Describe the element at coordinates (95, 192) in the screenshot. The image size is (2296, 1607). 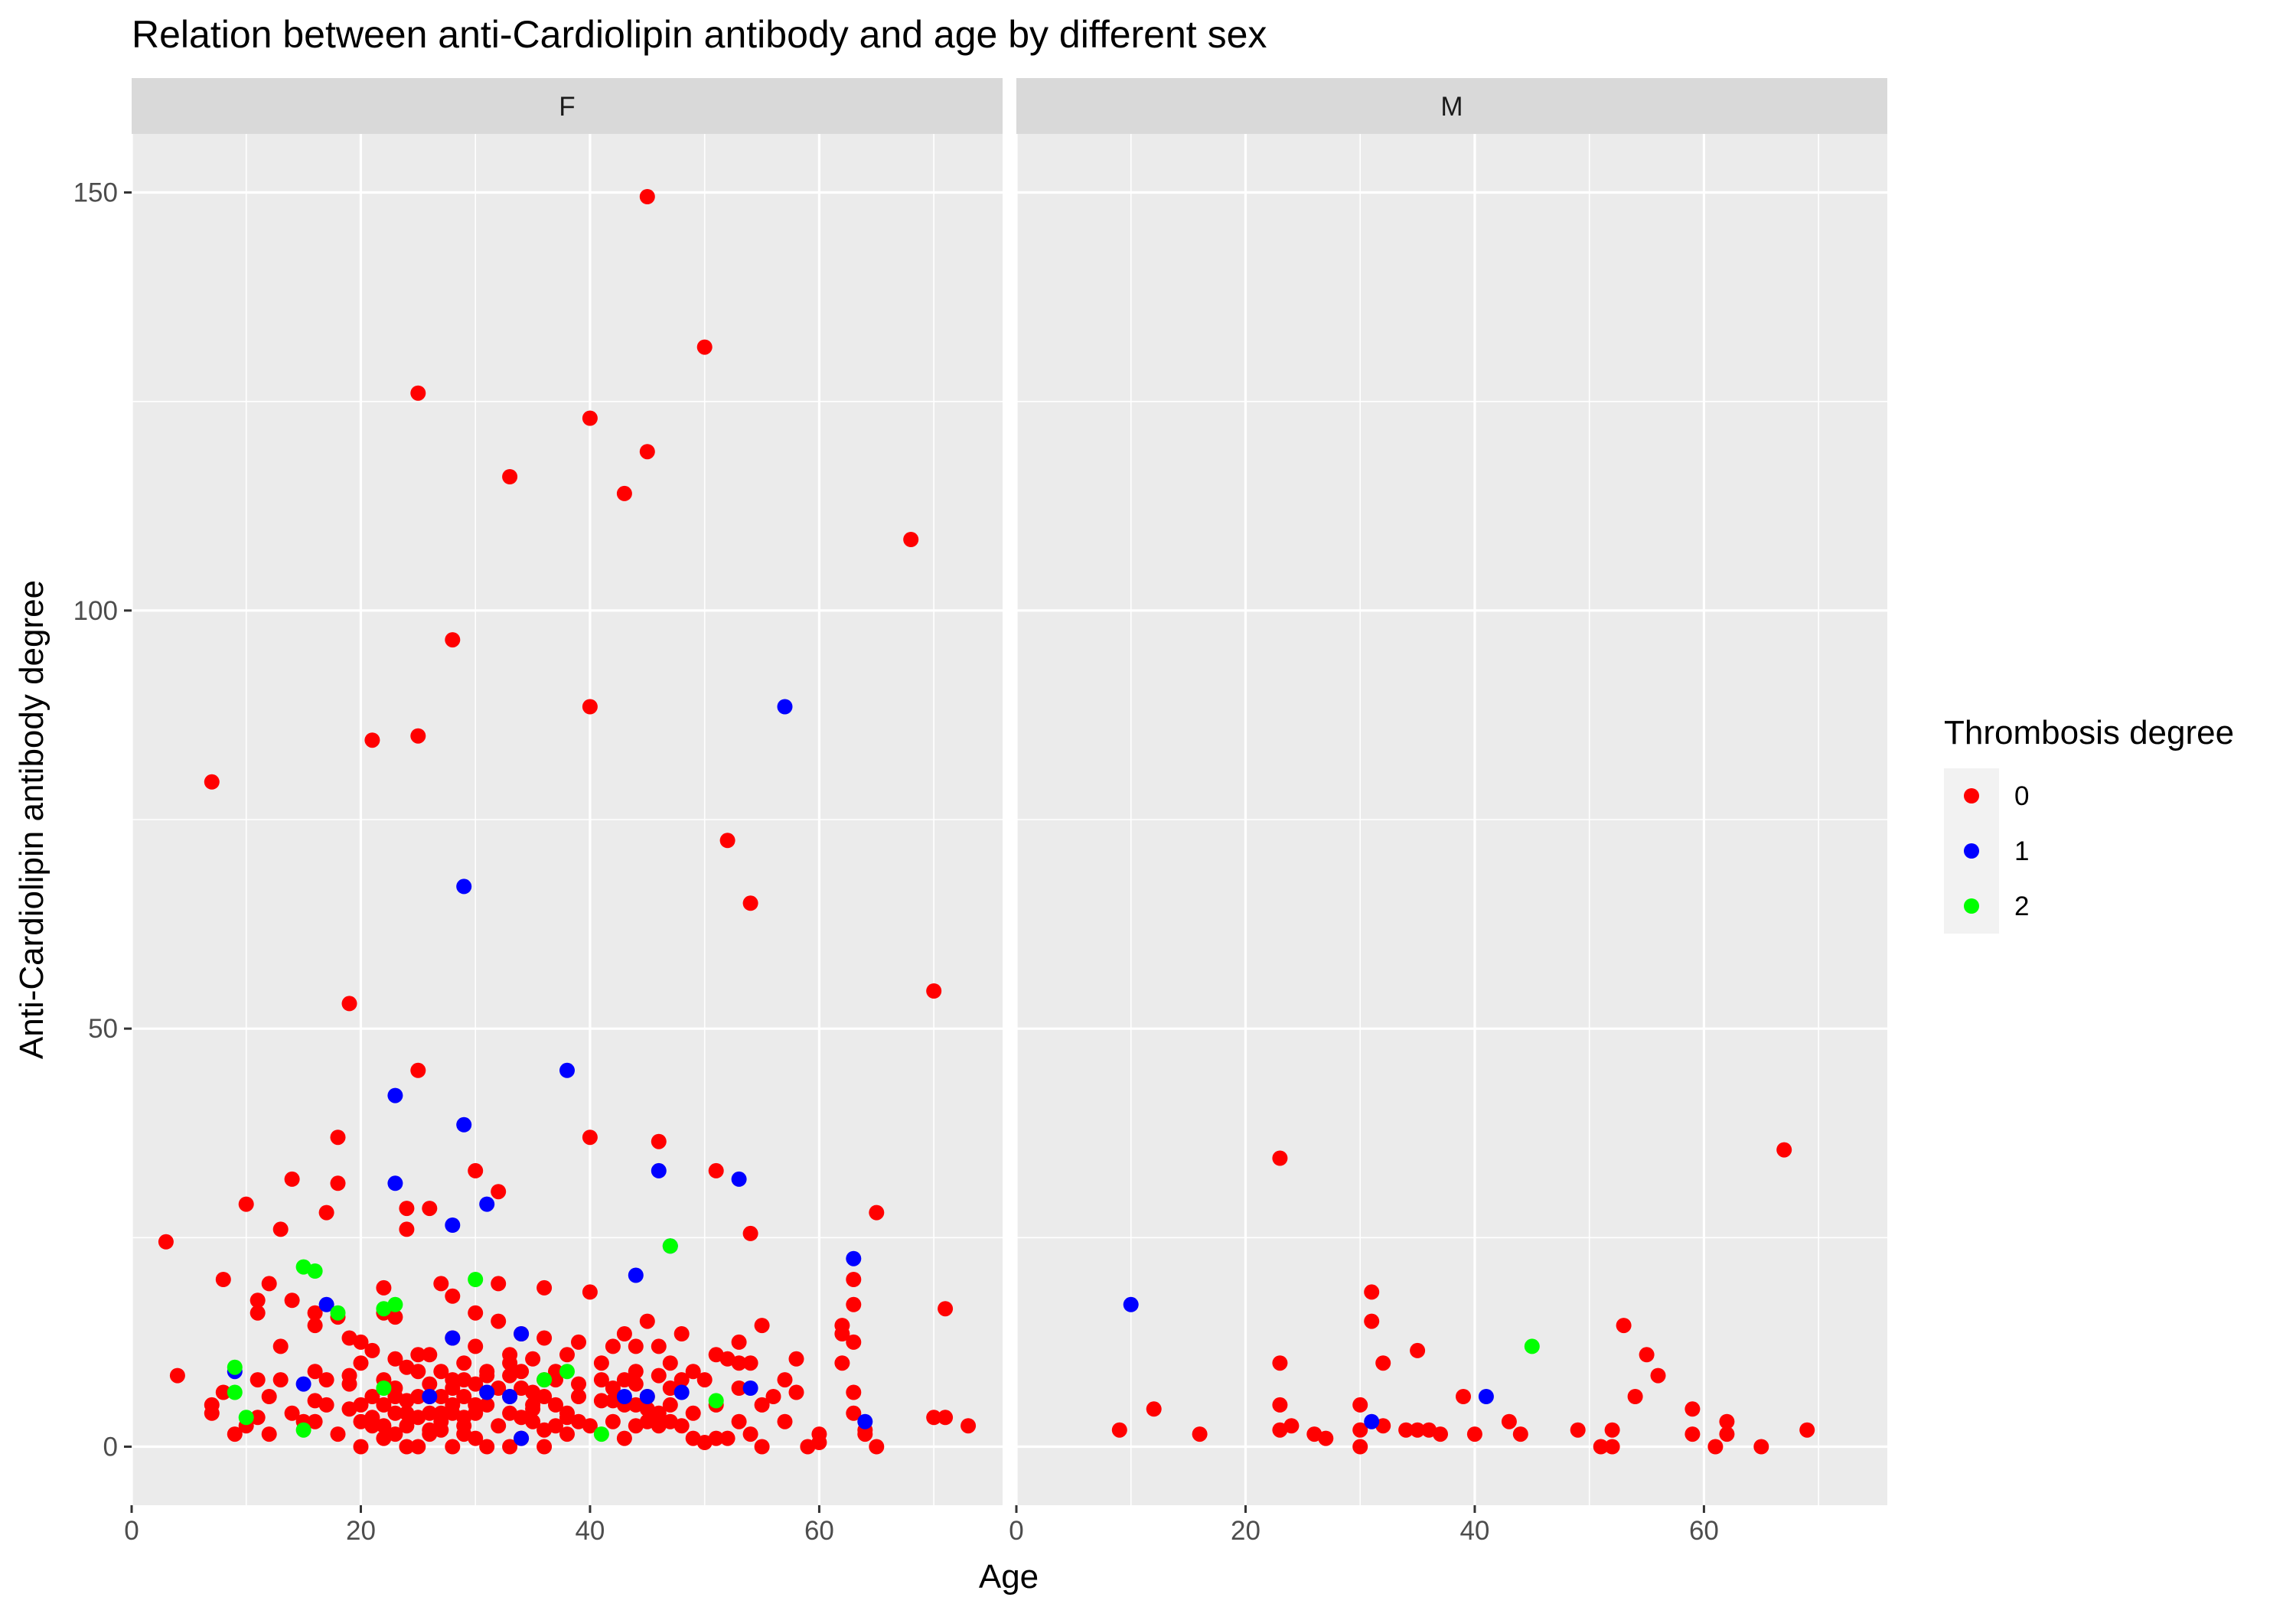
I see `y-tick-label: 150` at that location.